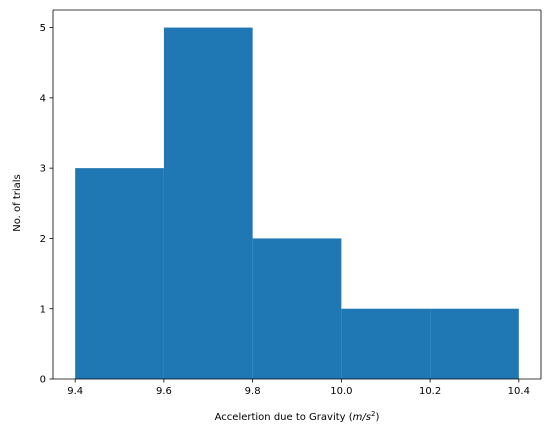  I want to click on x-tick-label: 9.8, so click(253, 391).